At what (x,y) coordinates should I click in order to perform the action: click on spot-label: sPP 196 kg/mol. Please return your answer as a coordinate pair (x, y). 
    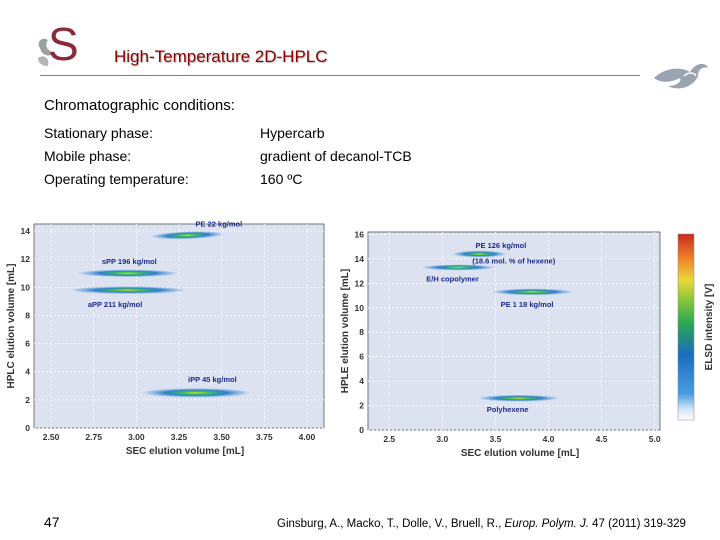
    Looking at the image, I should click on (129, 261).